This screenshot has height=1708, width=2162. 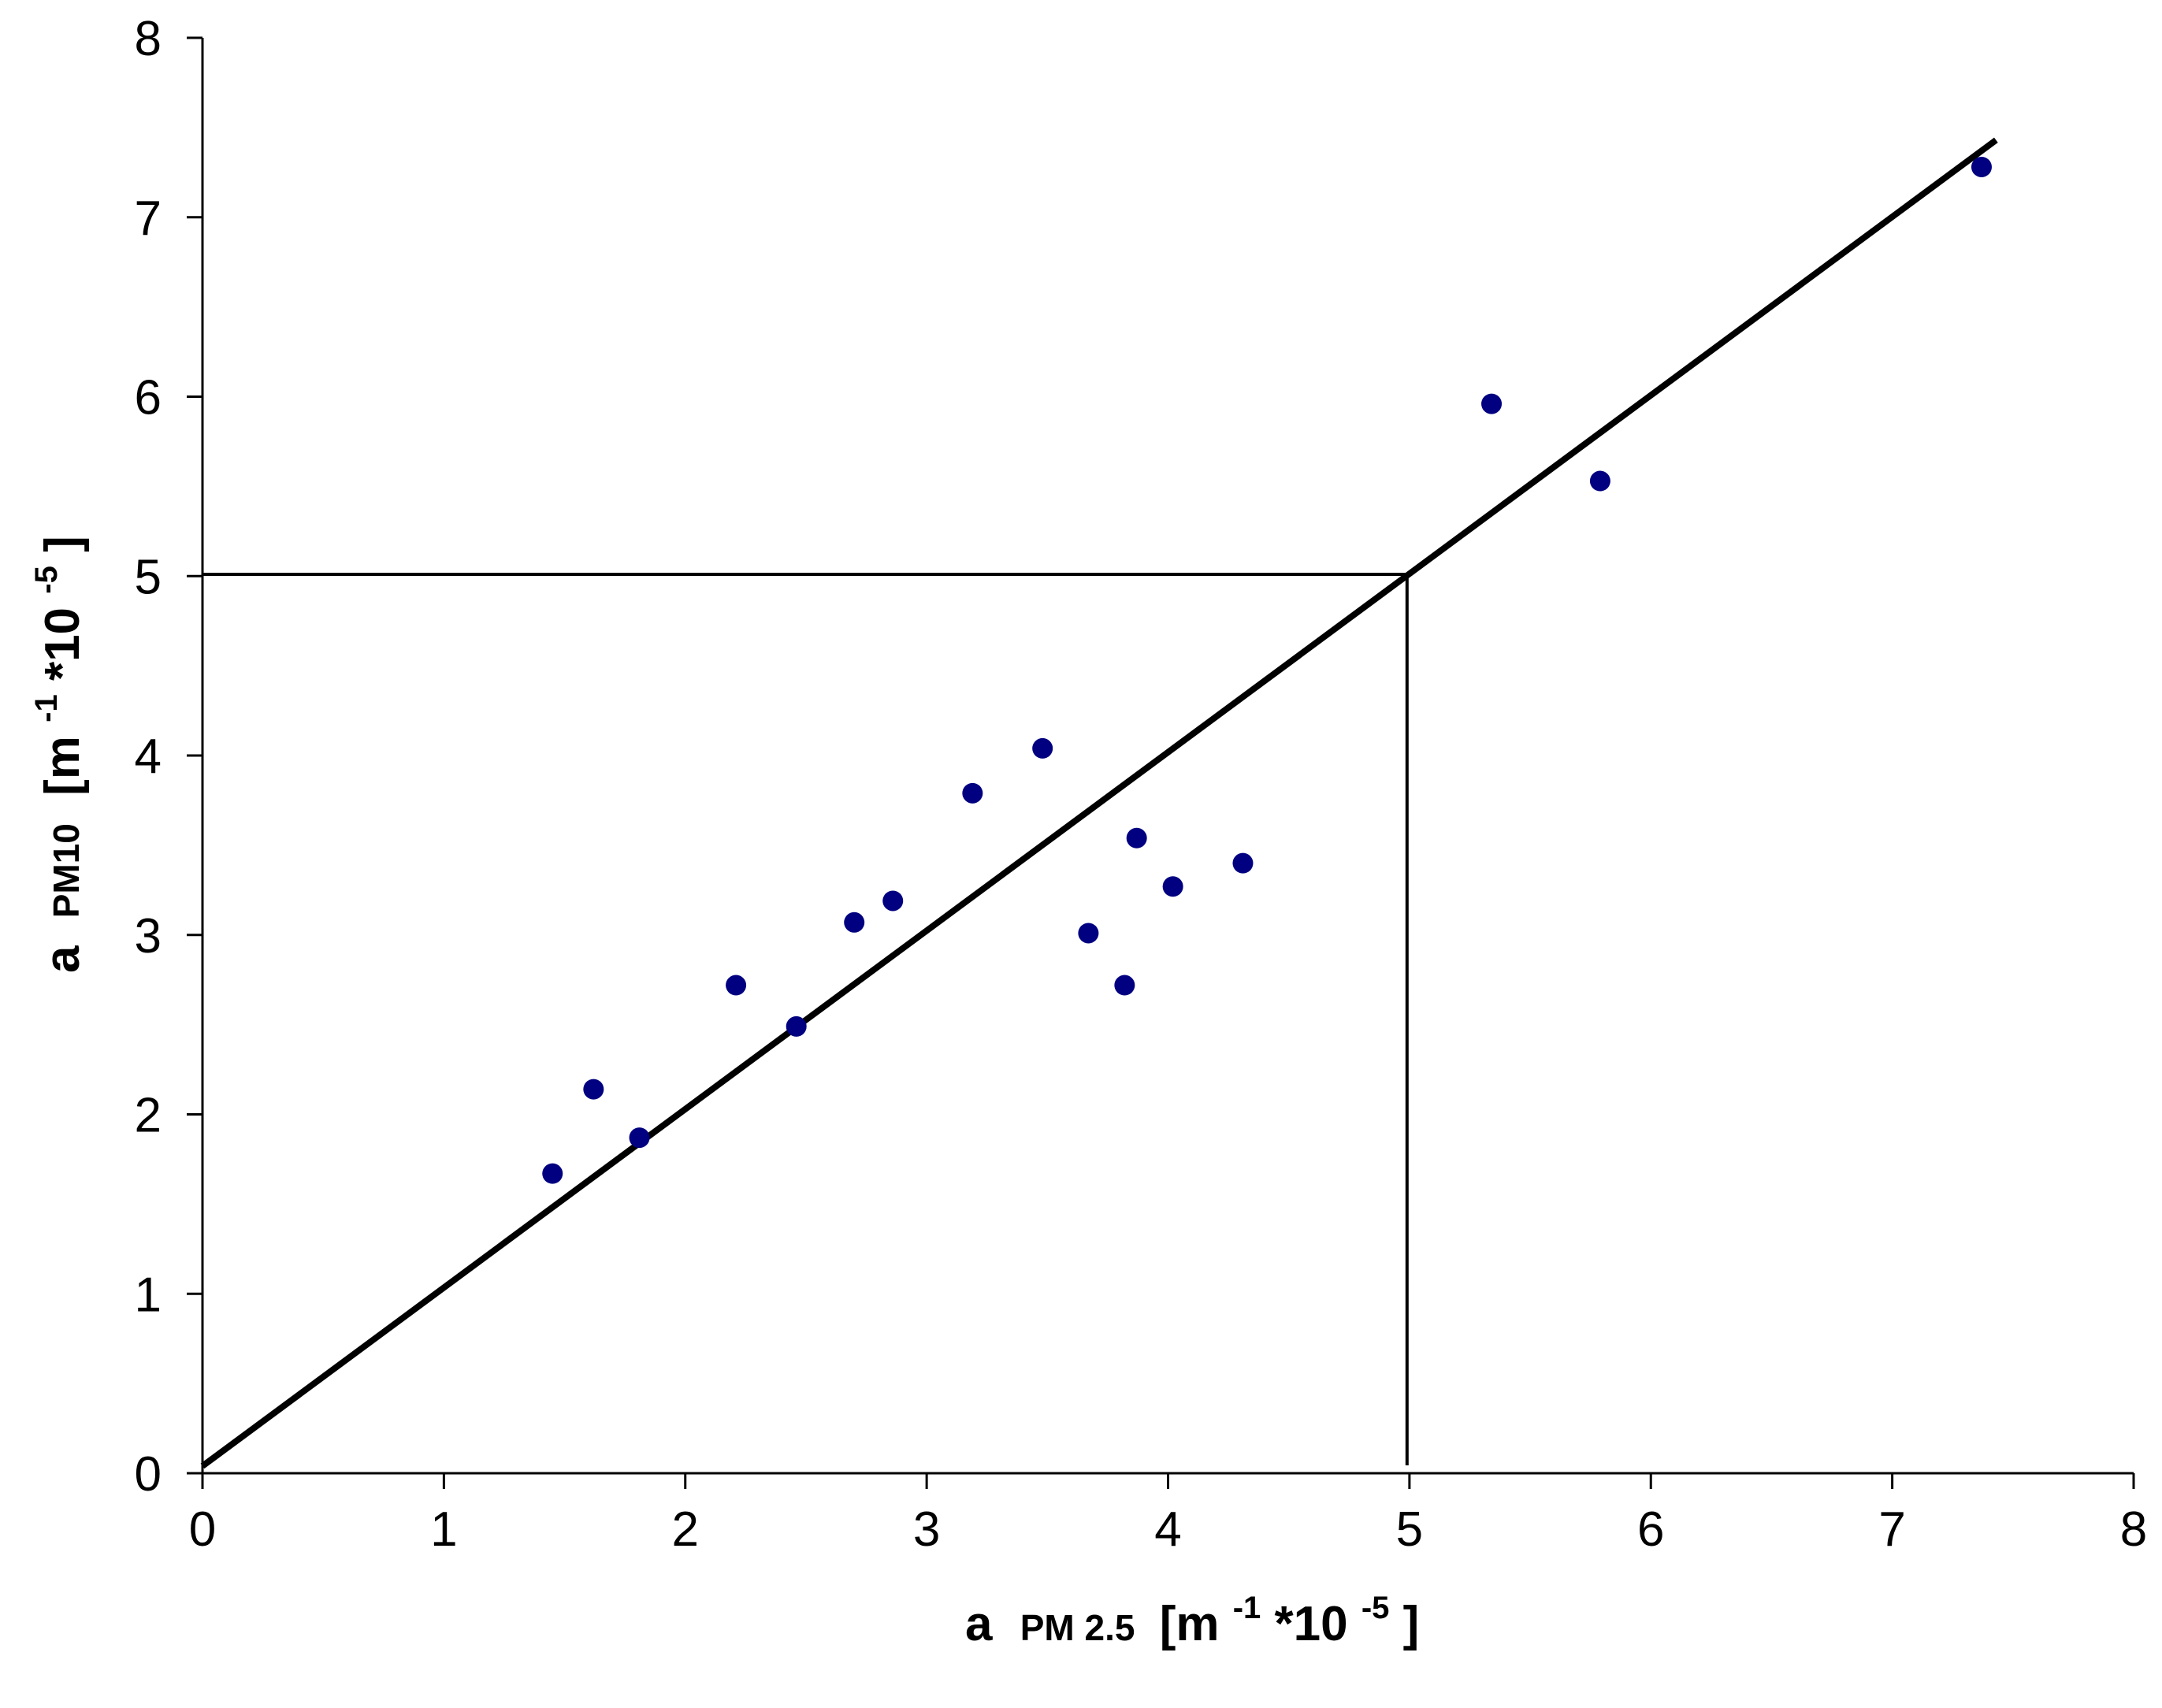 I want to click on y-tick-label: 2, so click(x=148, y=1116).